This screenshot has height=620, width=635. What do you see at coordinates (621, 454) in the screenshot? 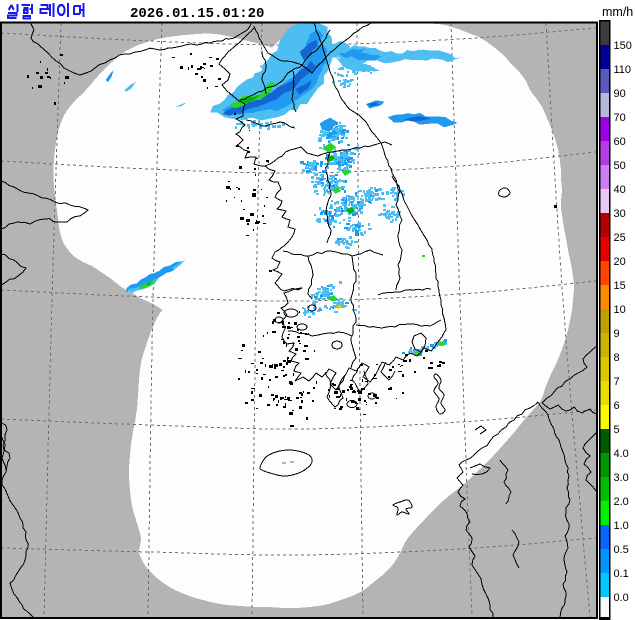
I see `svg-text: 4.0` at bounding box center [621, 454].